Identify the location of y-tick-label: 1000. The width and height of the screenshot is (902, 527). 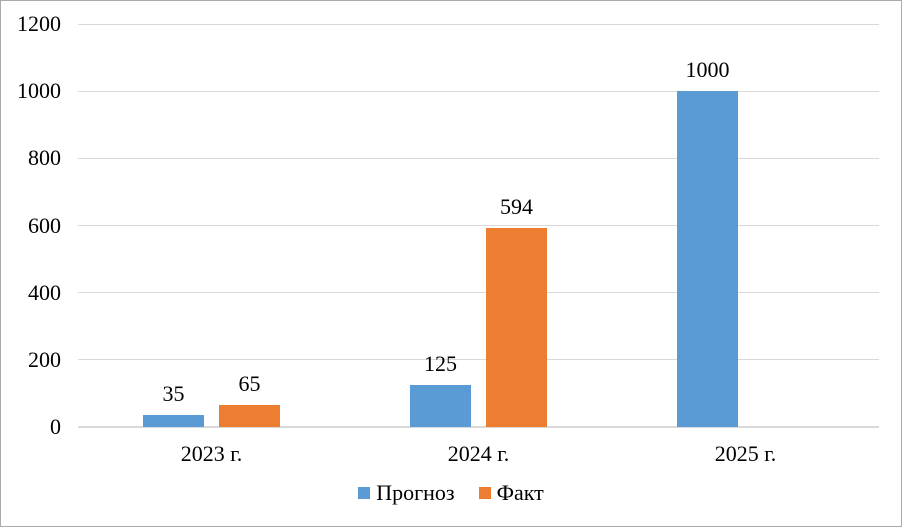
(39, 91).